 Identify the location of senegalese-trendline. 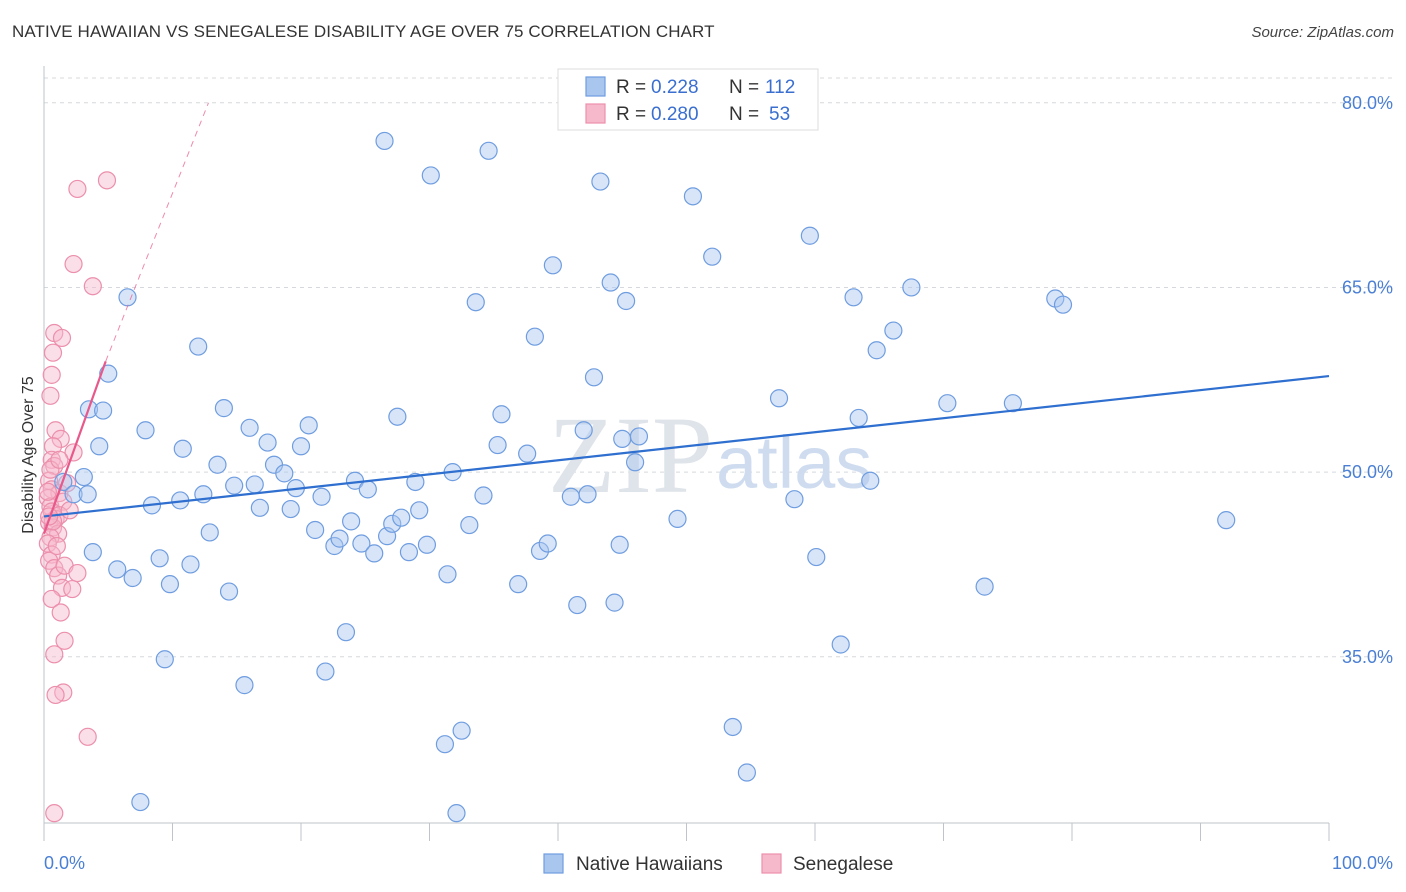
(74, 447).